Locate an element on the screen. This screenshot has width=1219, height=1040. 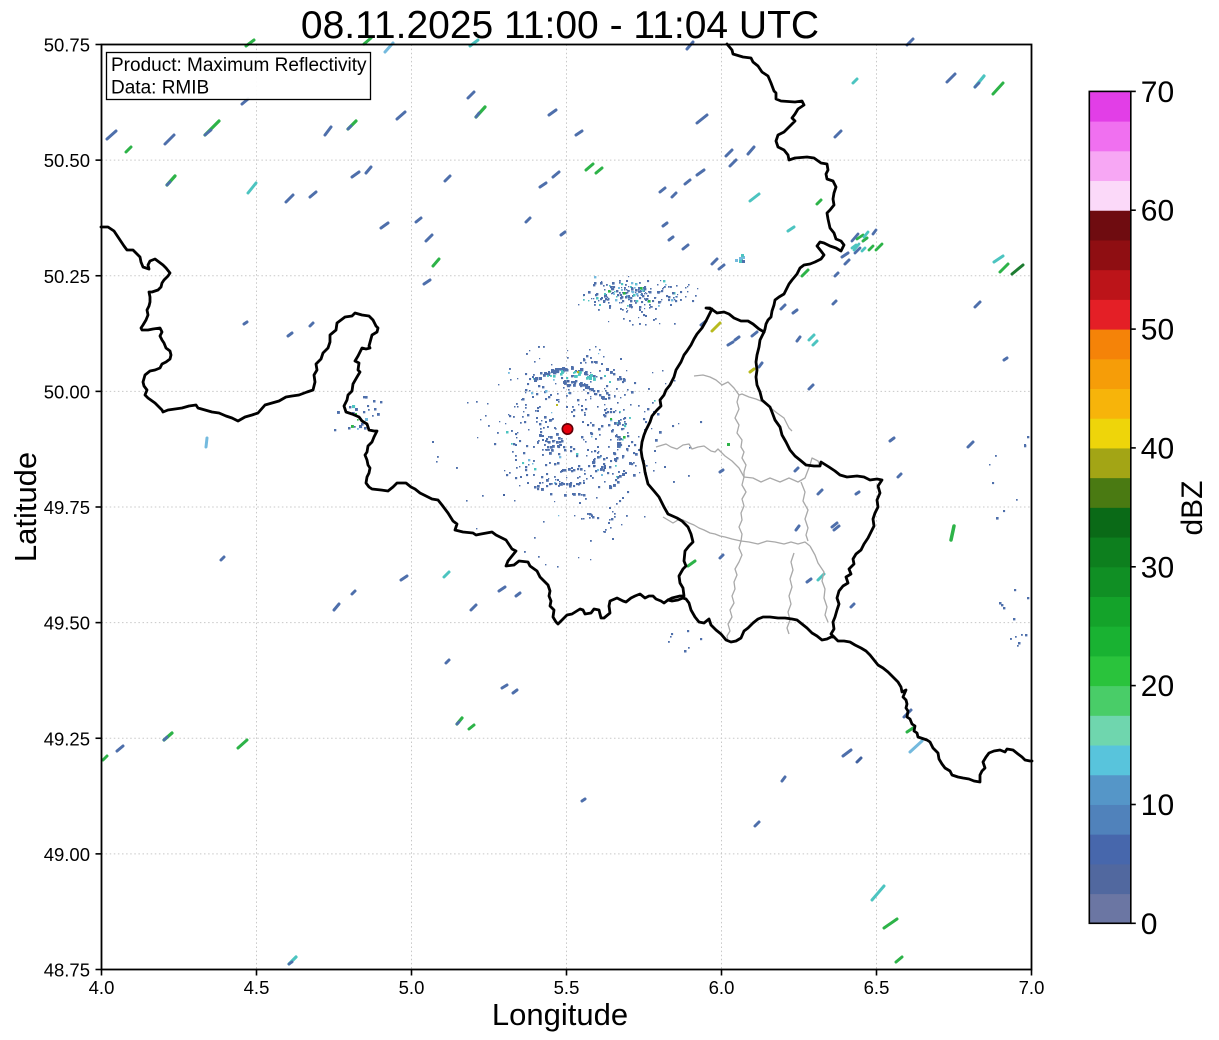
svg-text: Product: Maximum Reflectivity is located at coordinates (239, 65).